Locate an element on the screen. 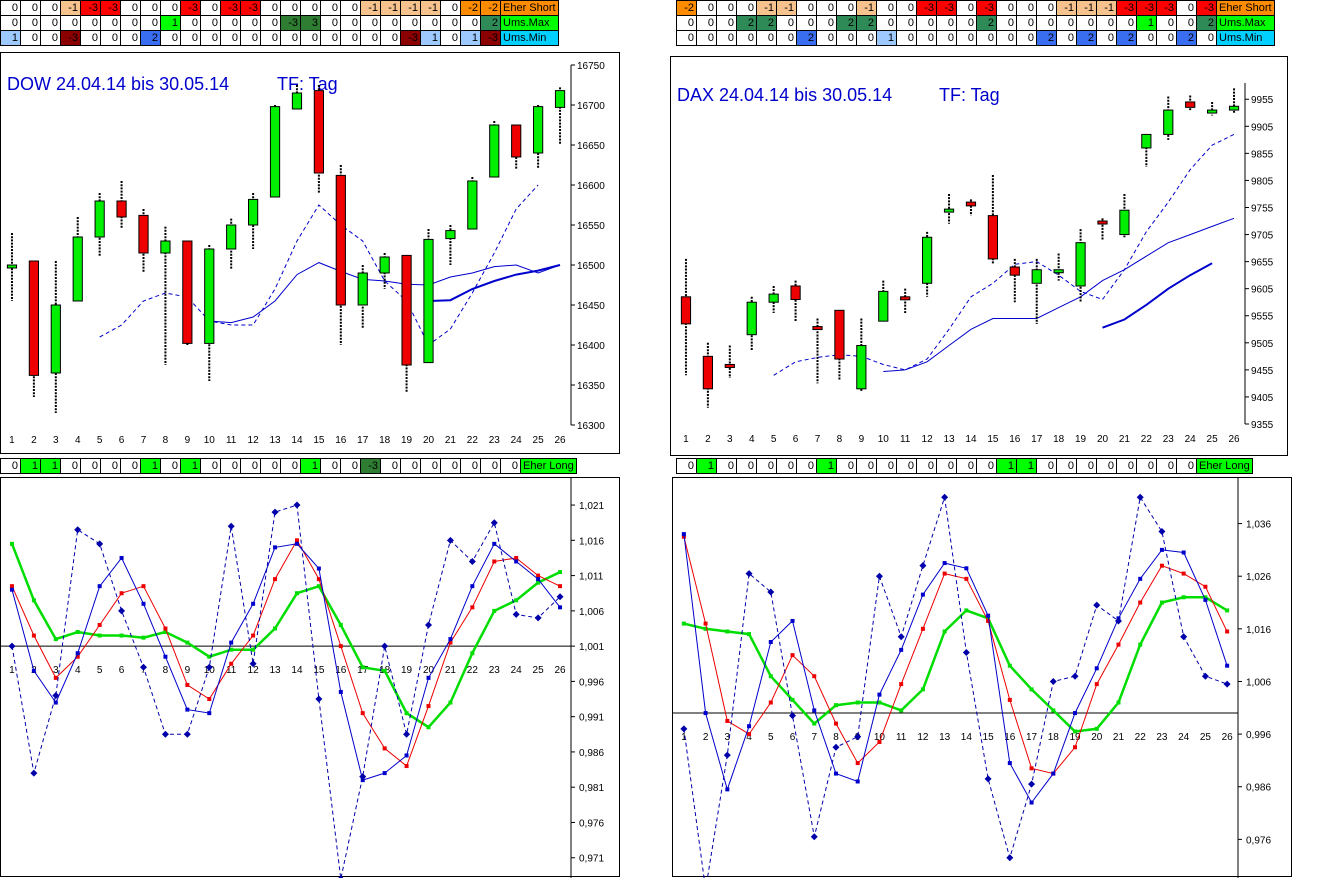 The width and height of the screenshot is (1318, 883). x-tick-label: 1 is located at coordinates (684, 737).